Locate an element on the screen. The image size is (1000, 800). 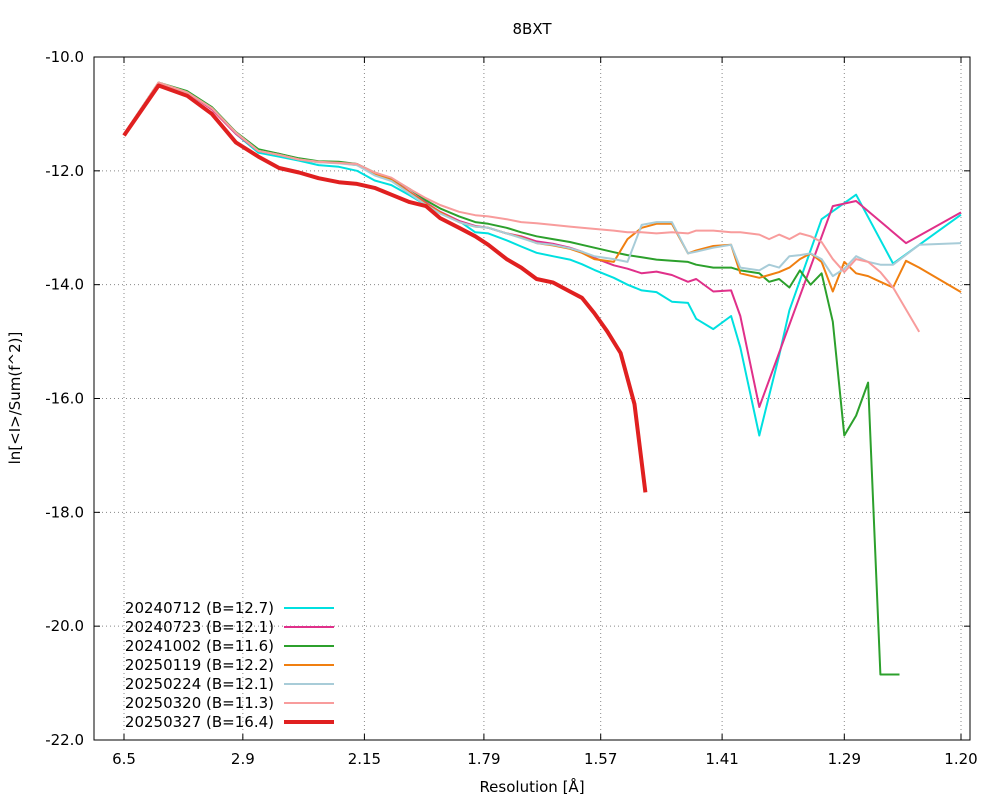
x-tick-label: 1.79 is located at coordinates (483, 759).